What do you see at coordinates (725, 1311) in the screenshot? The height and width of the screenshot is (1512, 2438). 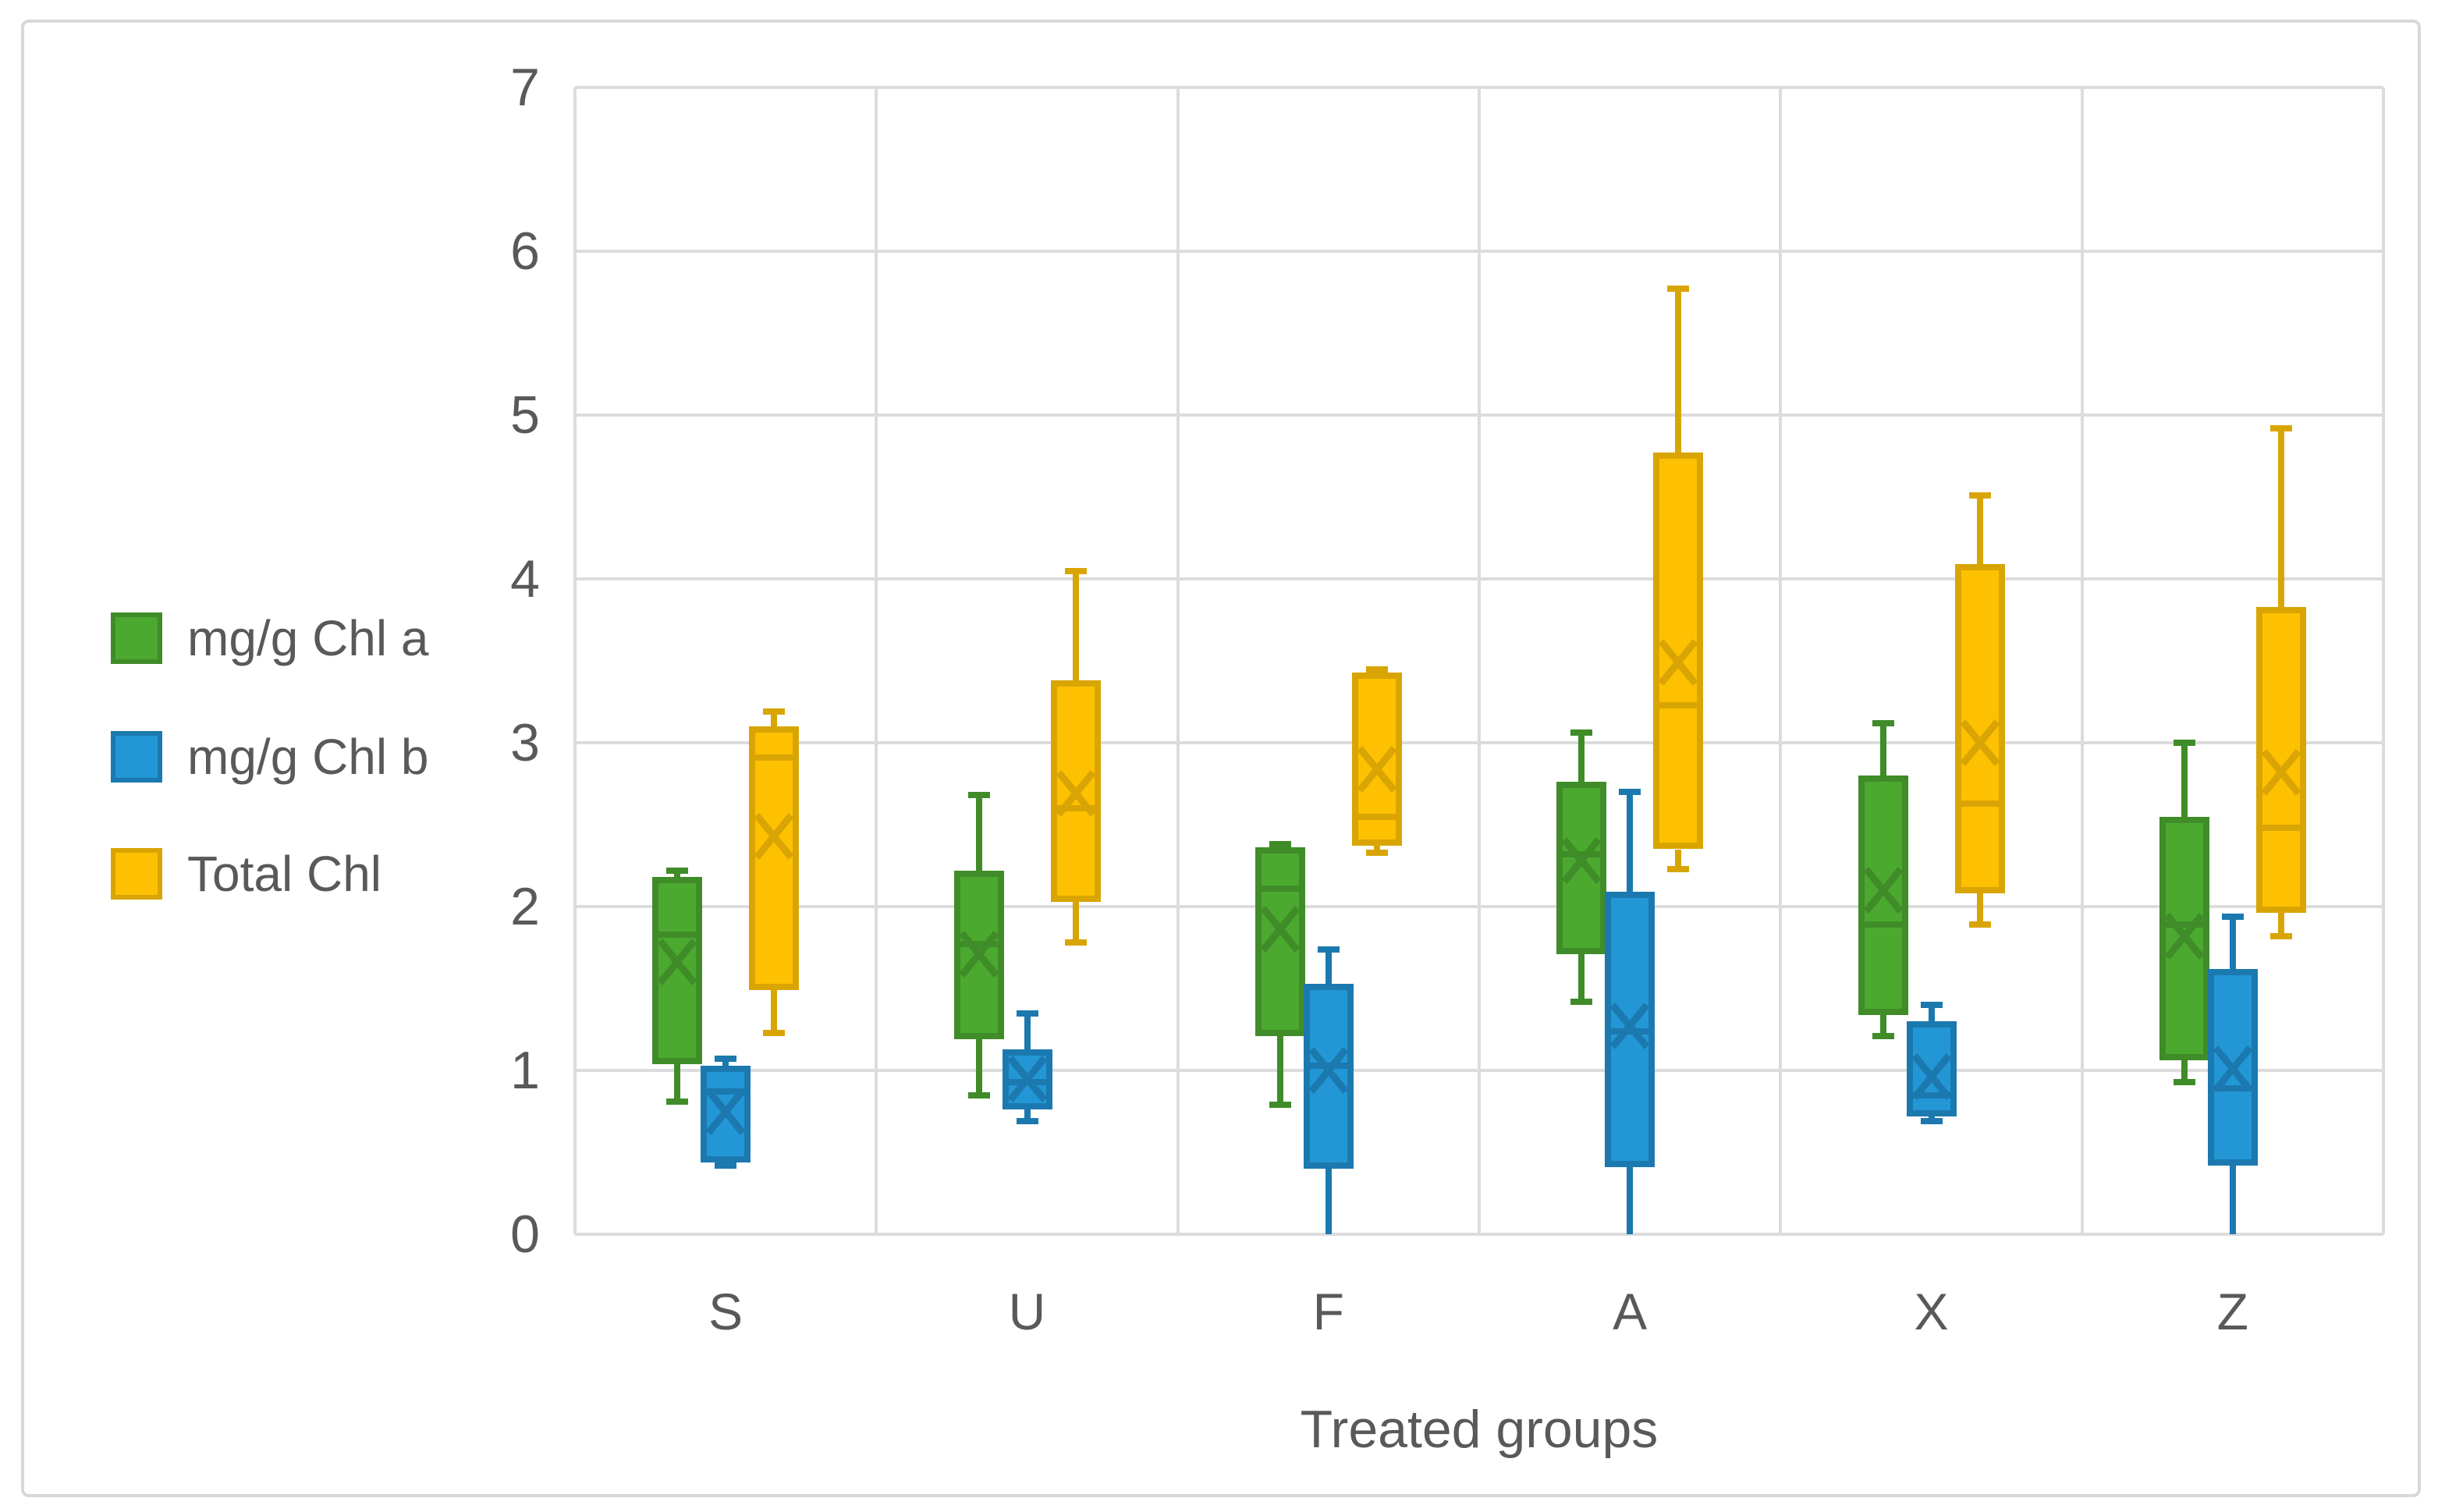 I see `x-tick-label: S` at bounding box center [725, 1311].